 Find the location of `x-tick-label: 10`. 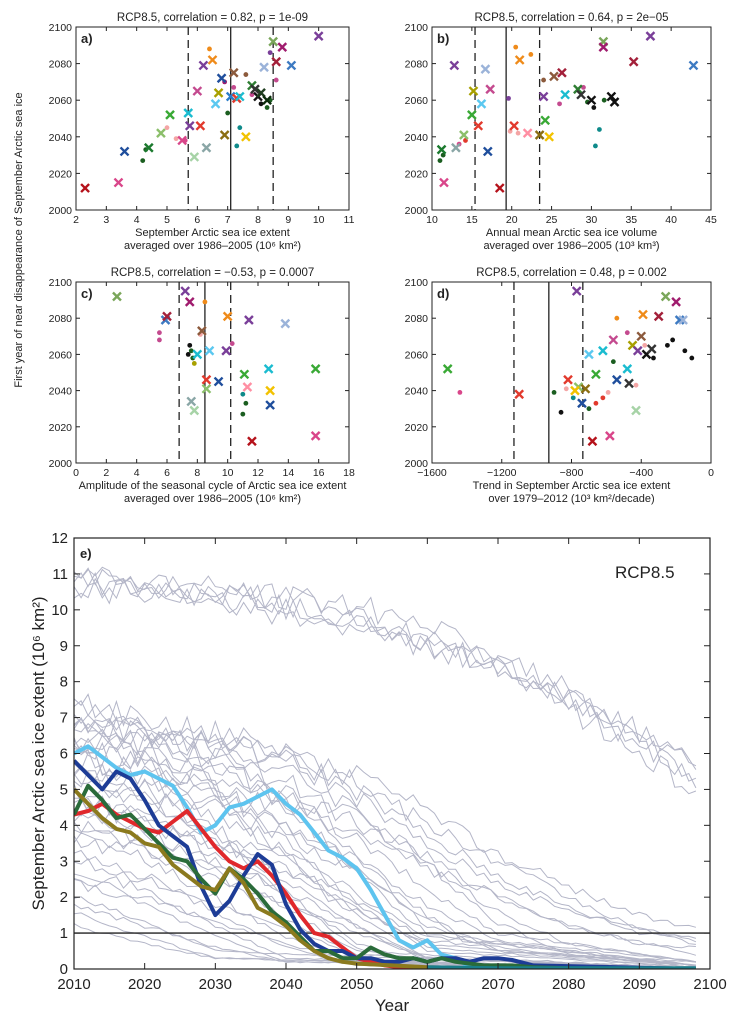

x-tick-label: 10 is located at coordinates (319, 220).